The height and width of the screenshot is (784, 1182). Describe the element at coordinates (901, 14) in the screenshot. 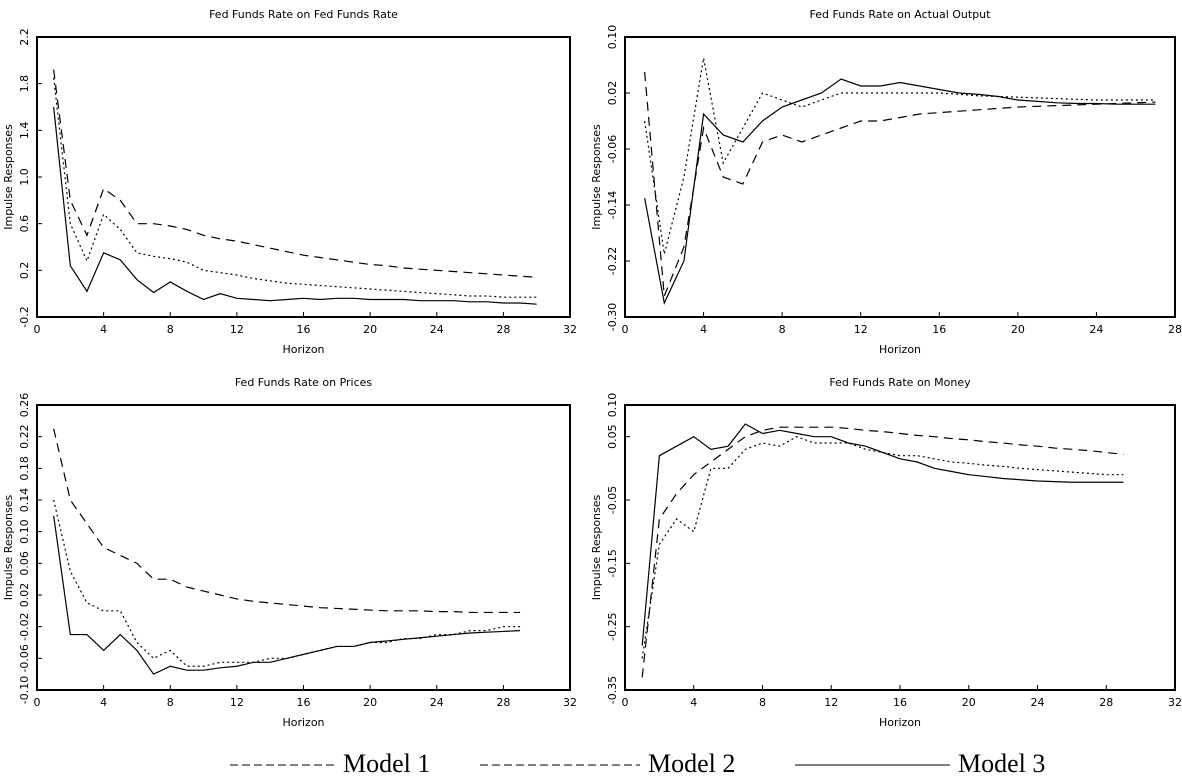

I see `panel-title: Fed Funds Rate on Actual Output` at that location.